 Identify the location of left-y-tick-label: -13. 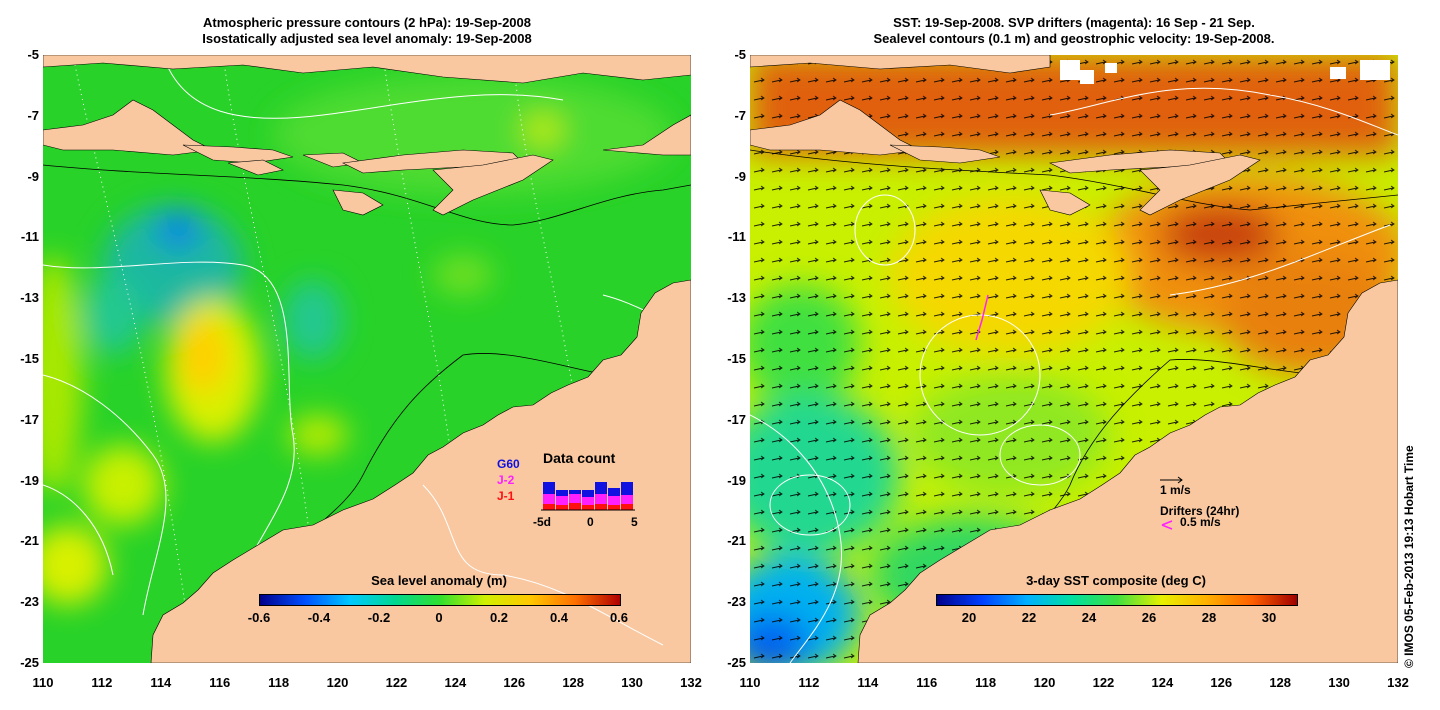
(29, 298).